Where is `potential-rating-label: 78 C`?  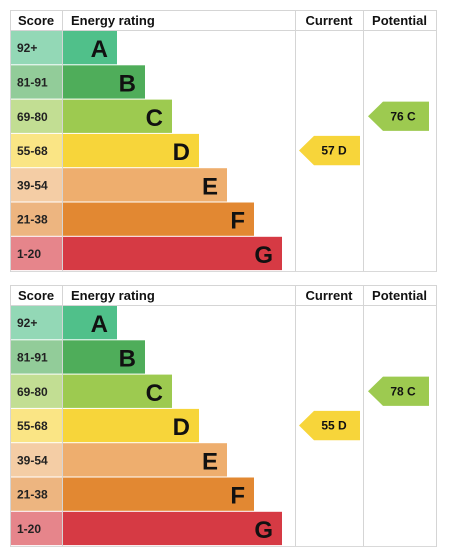 potential-rating-label: 78 C is located at coordinates (403, 391).